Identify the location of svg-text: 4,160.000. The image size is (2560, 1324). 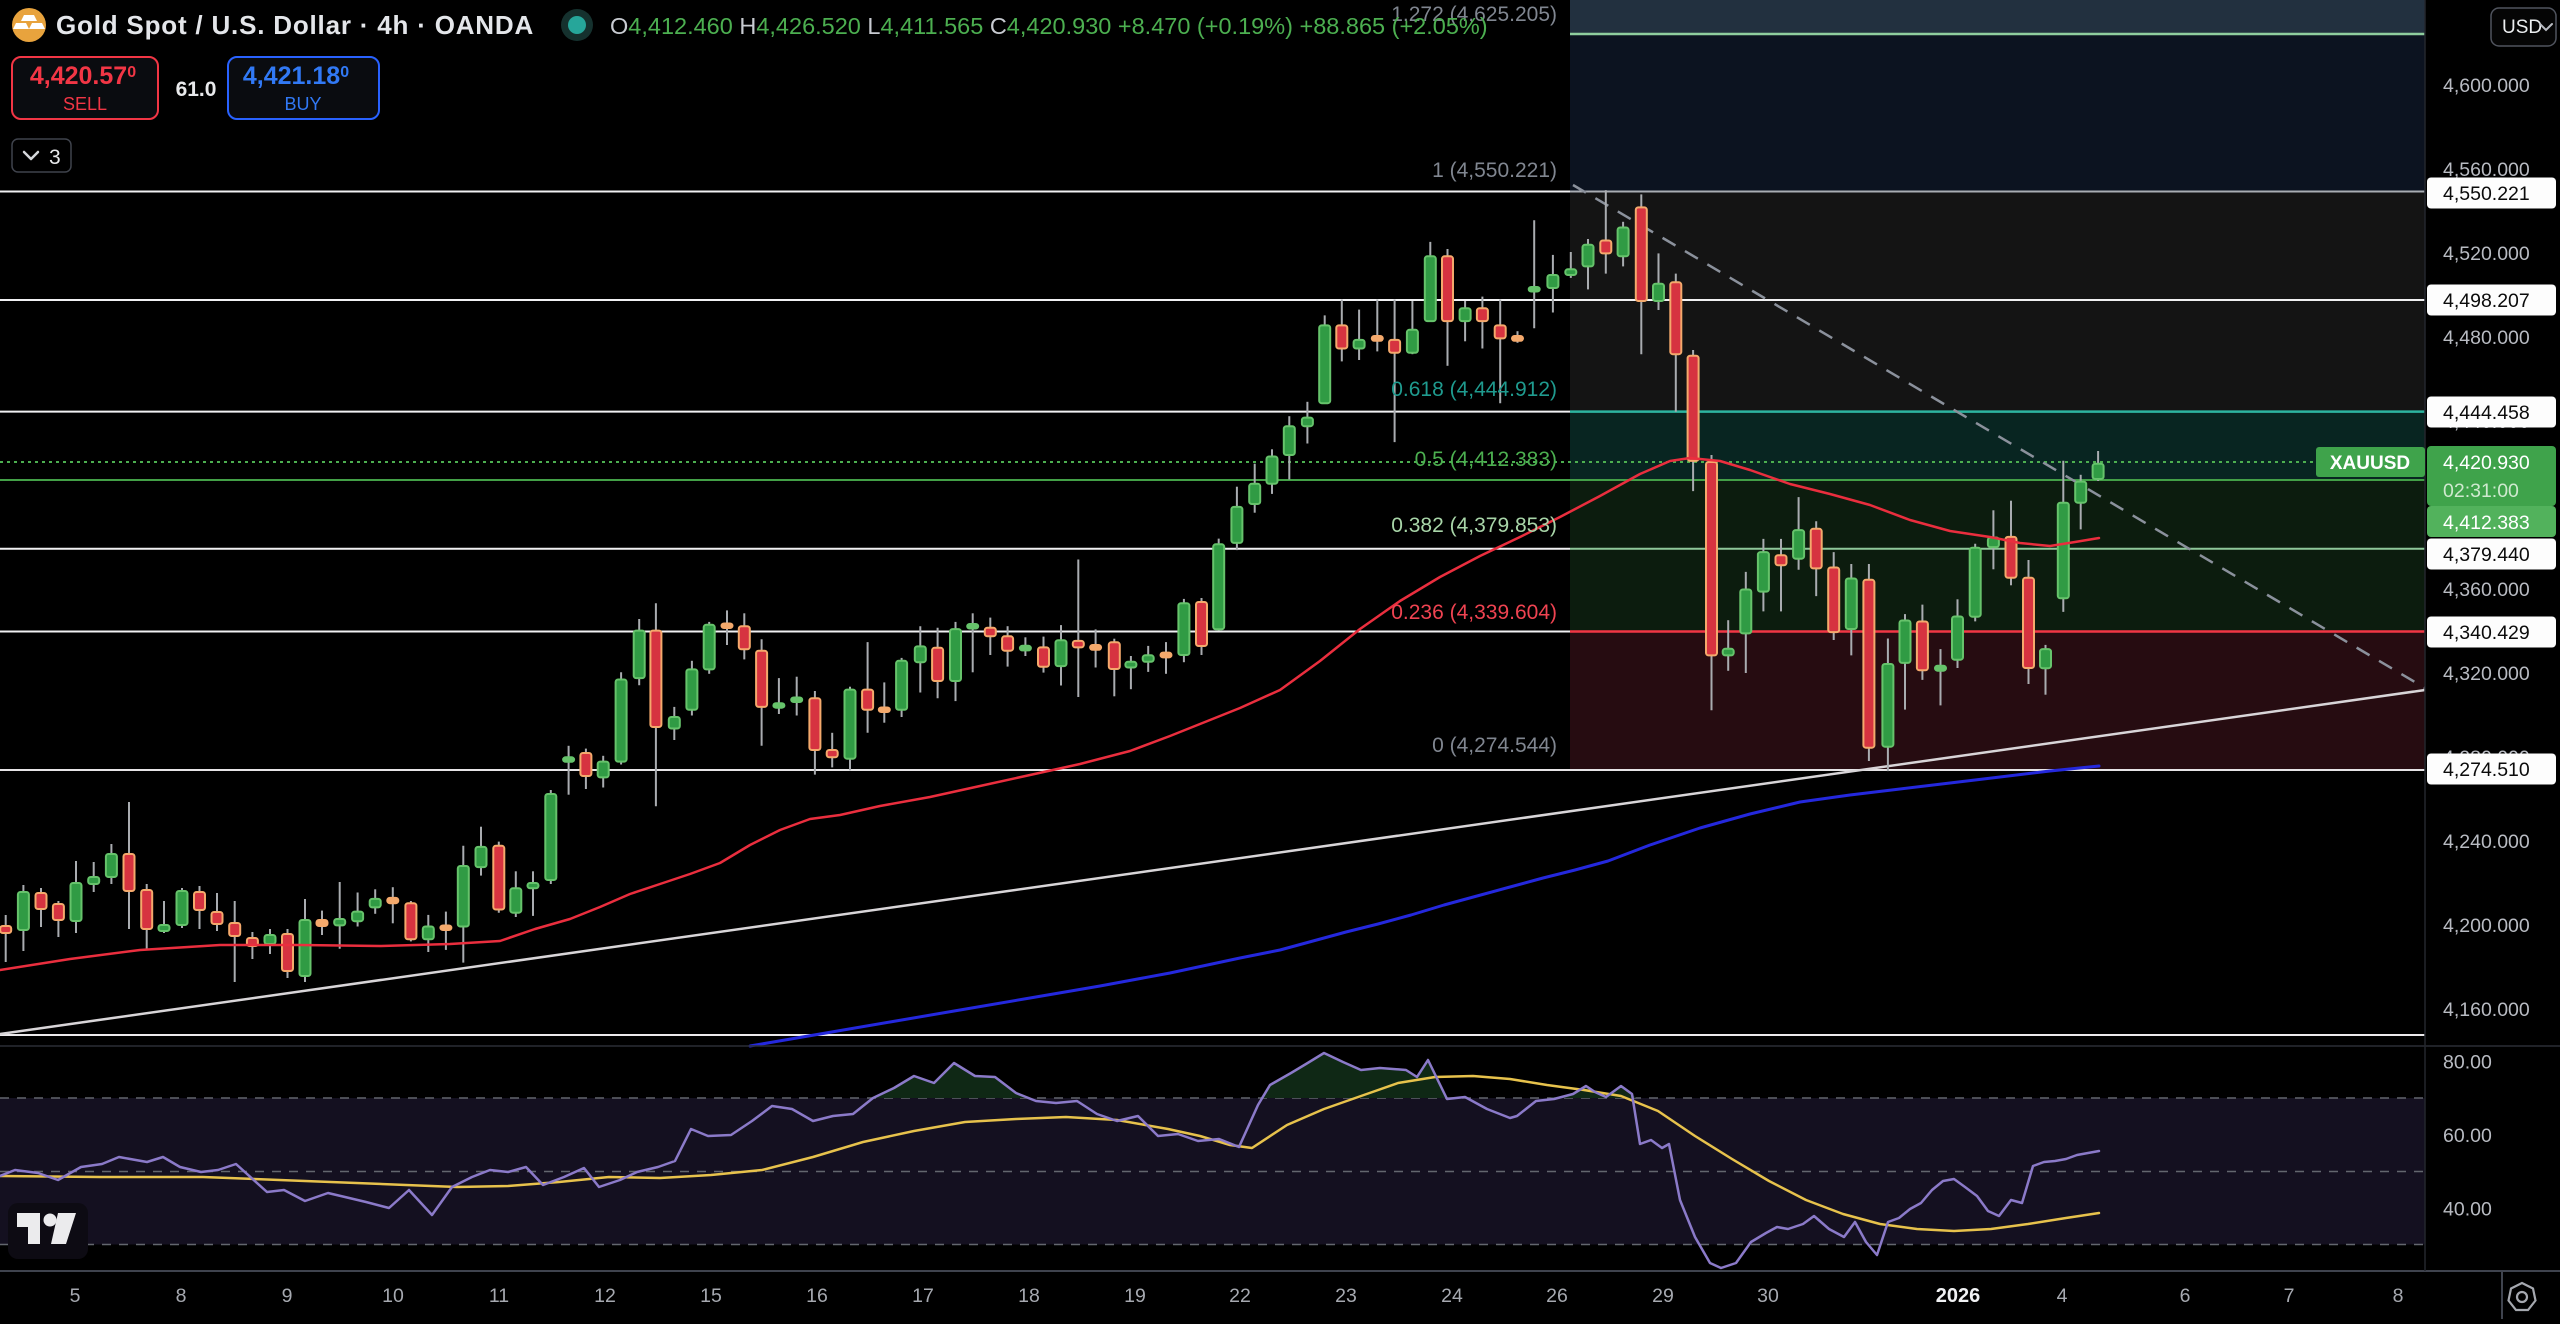
(2486, 1010).